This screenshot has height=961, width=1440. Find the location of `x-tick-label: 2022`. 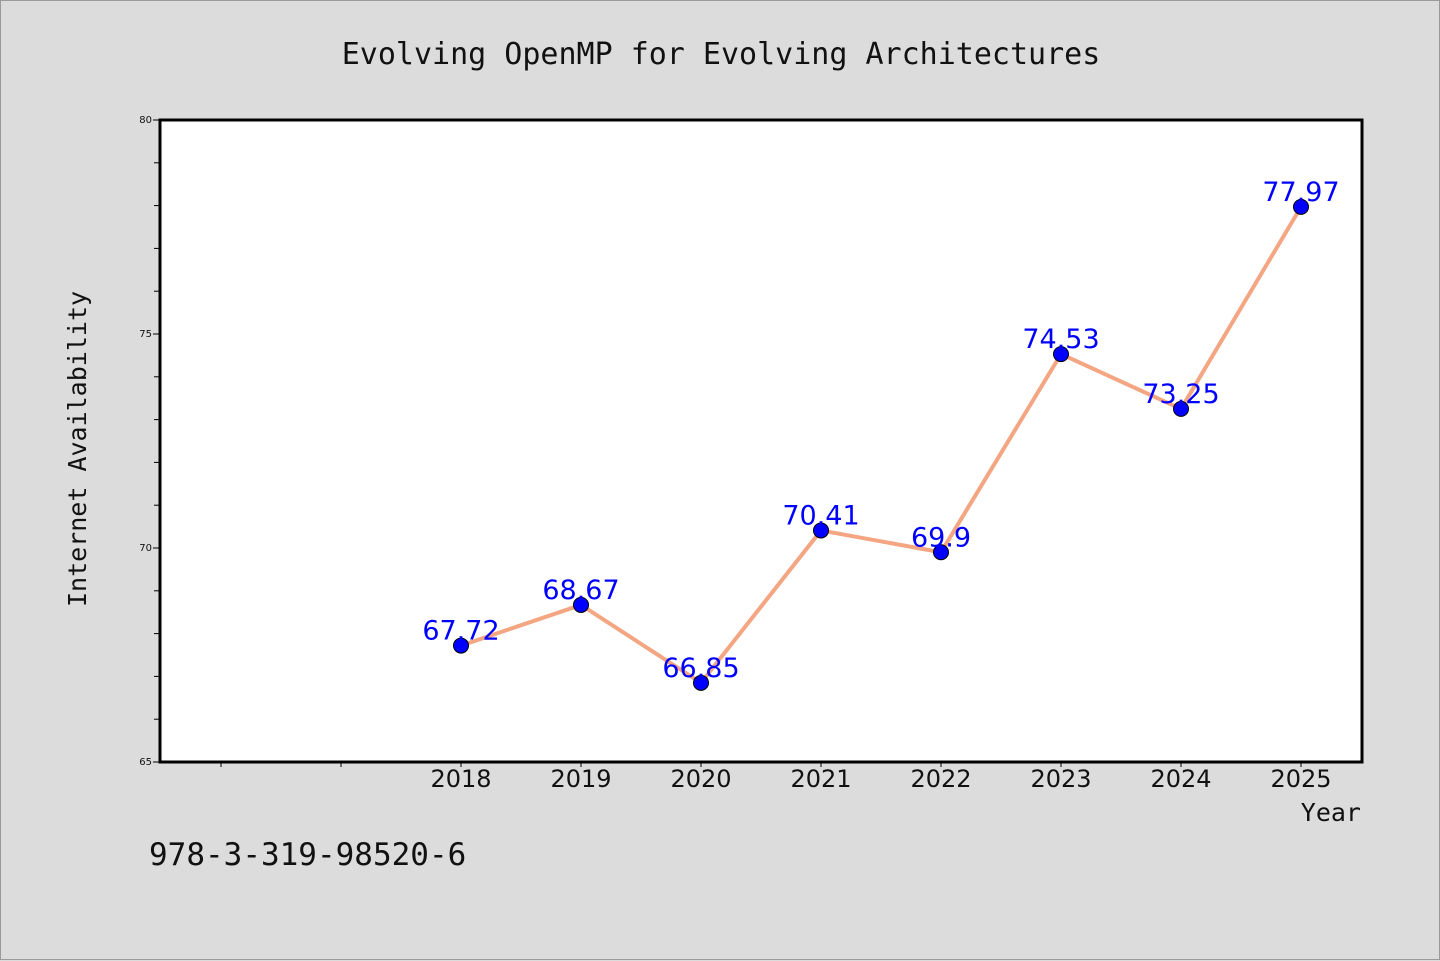

x-tick-label: 2022 is located at coordinates (940, 779).